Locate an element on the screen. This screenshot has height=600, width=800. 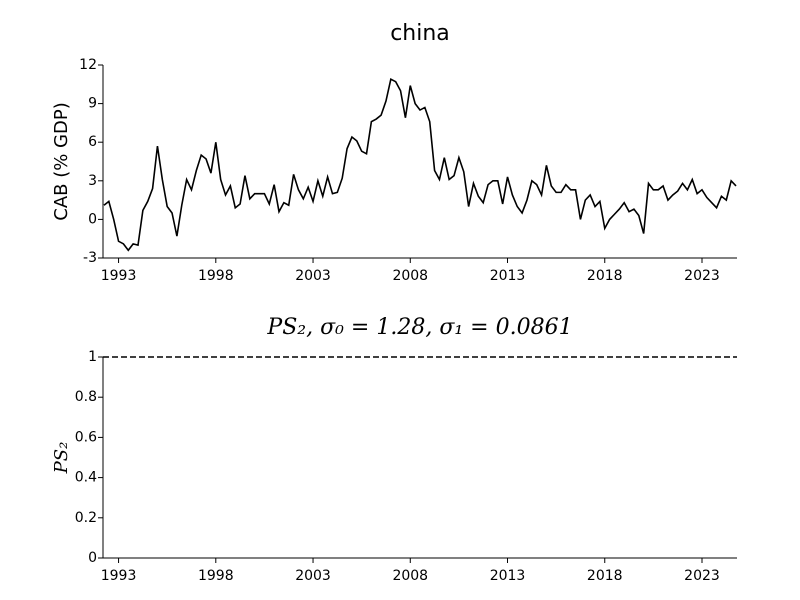
y-axis-label: PS₂ is located at coordinates (61, 458).